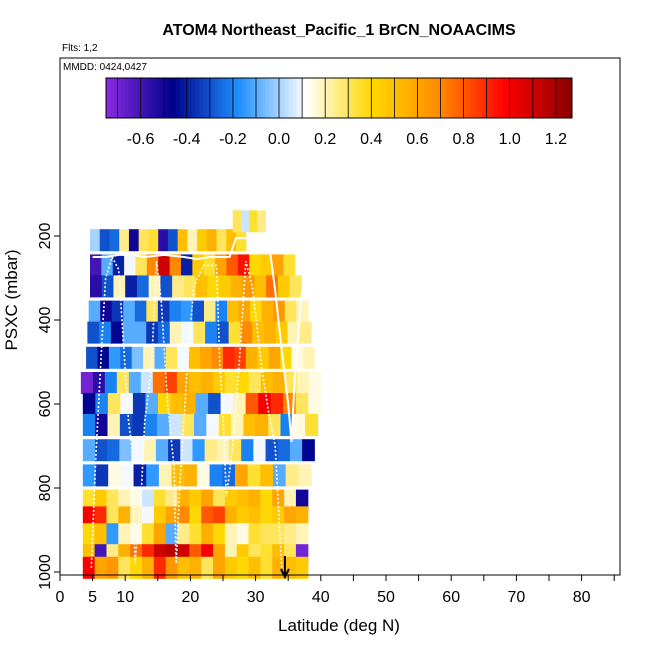 The image size is (650, 650). Describe the element at coordinates (45, 236) in the screenshot. I see `y-tick-label: 200` at that location.